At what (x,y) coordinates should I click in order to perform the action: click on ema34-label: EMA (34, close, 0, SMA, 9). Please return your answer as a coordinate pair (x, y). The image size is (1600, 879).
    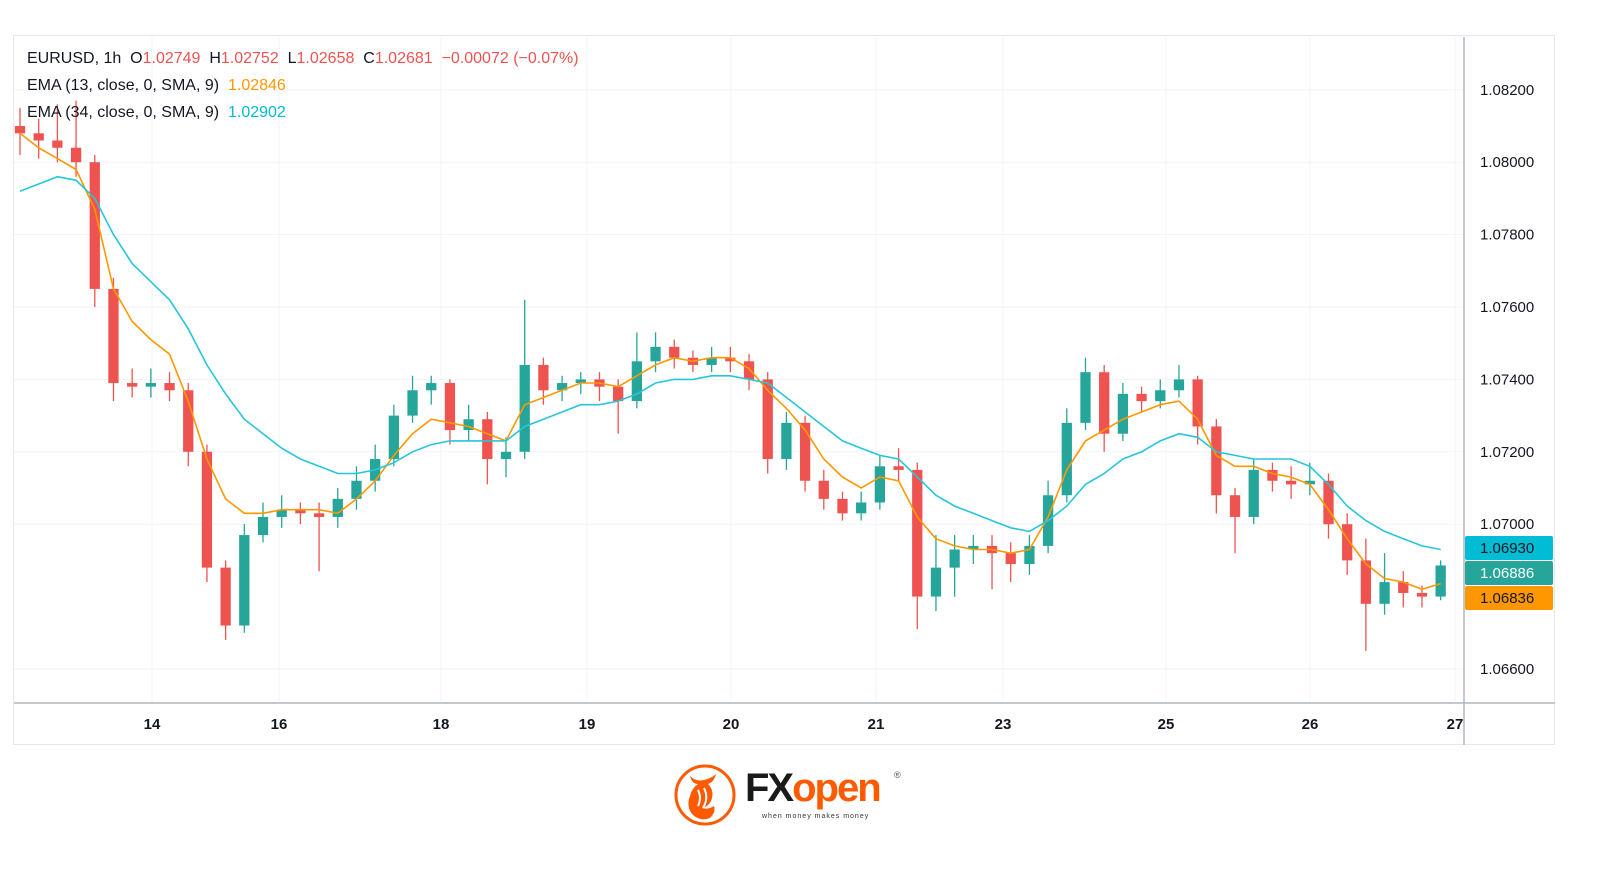
    Looking at the image, I should click on (123, 112).